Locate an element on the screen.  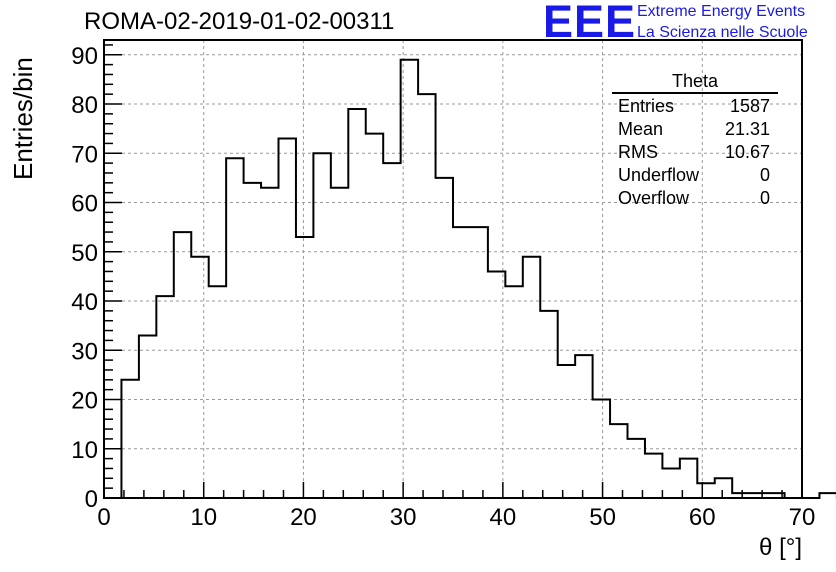
stats-row-entries: Entries 1587 is located at coordinates (695, 106).